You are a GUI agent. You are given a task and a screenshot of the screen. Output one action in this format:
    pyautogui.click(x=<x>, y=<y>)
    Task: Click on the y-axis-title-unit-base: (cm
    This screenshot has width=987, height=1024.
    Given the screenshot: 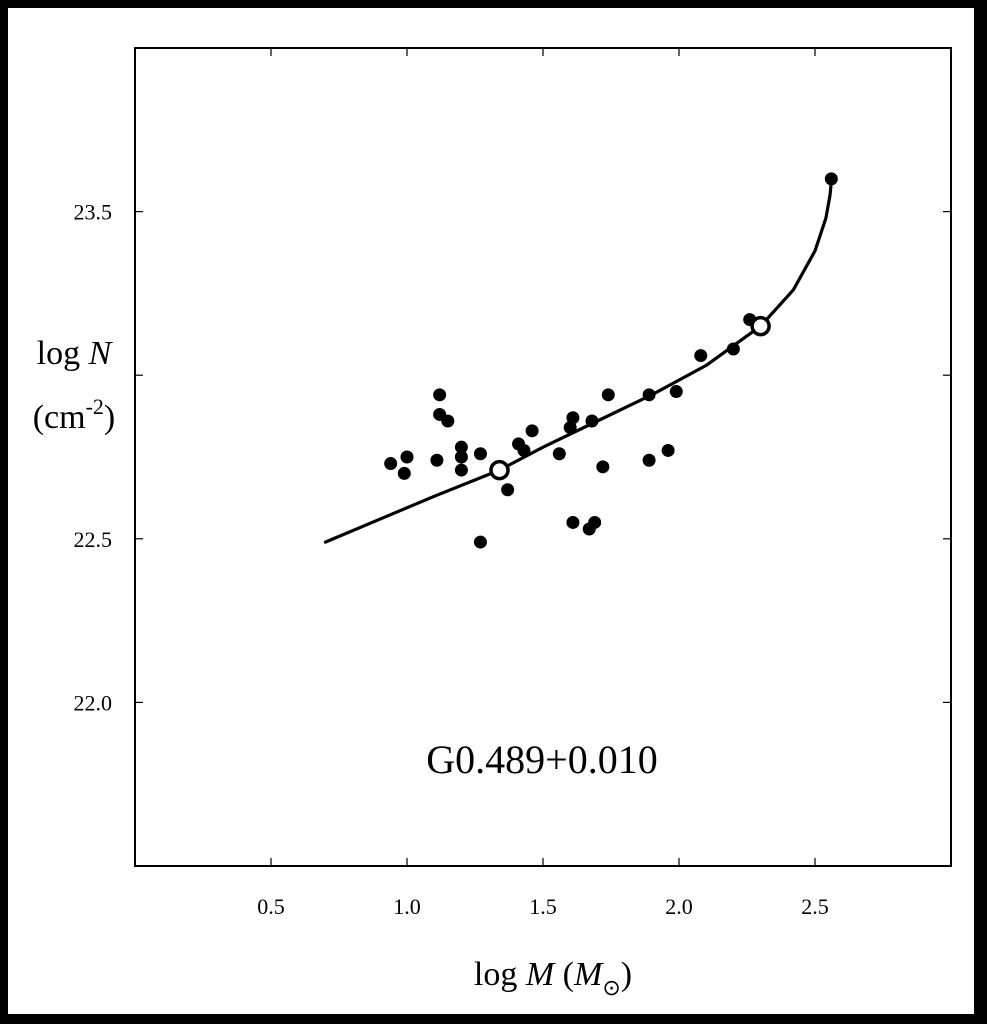 What is the action you would take?
    pyautogui.click(x=59, y=417)
    